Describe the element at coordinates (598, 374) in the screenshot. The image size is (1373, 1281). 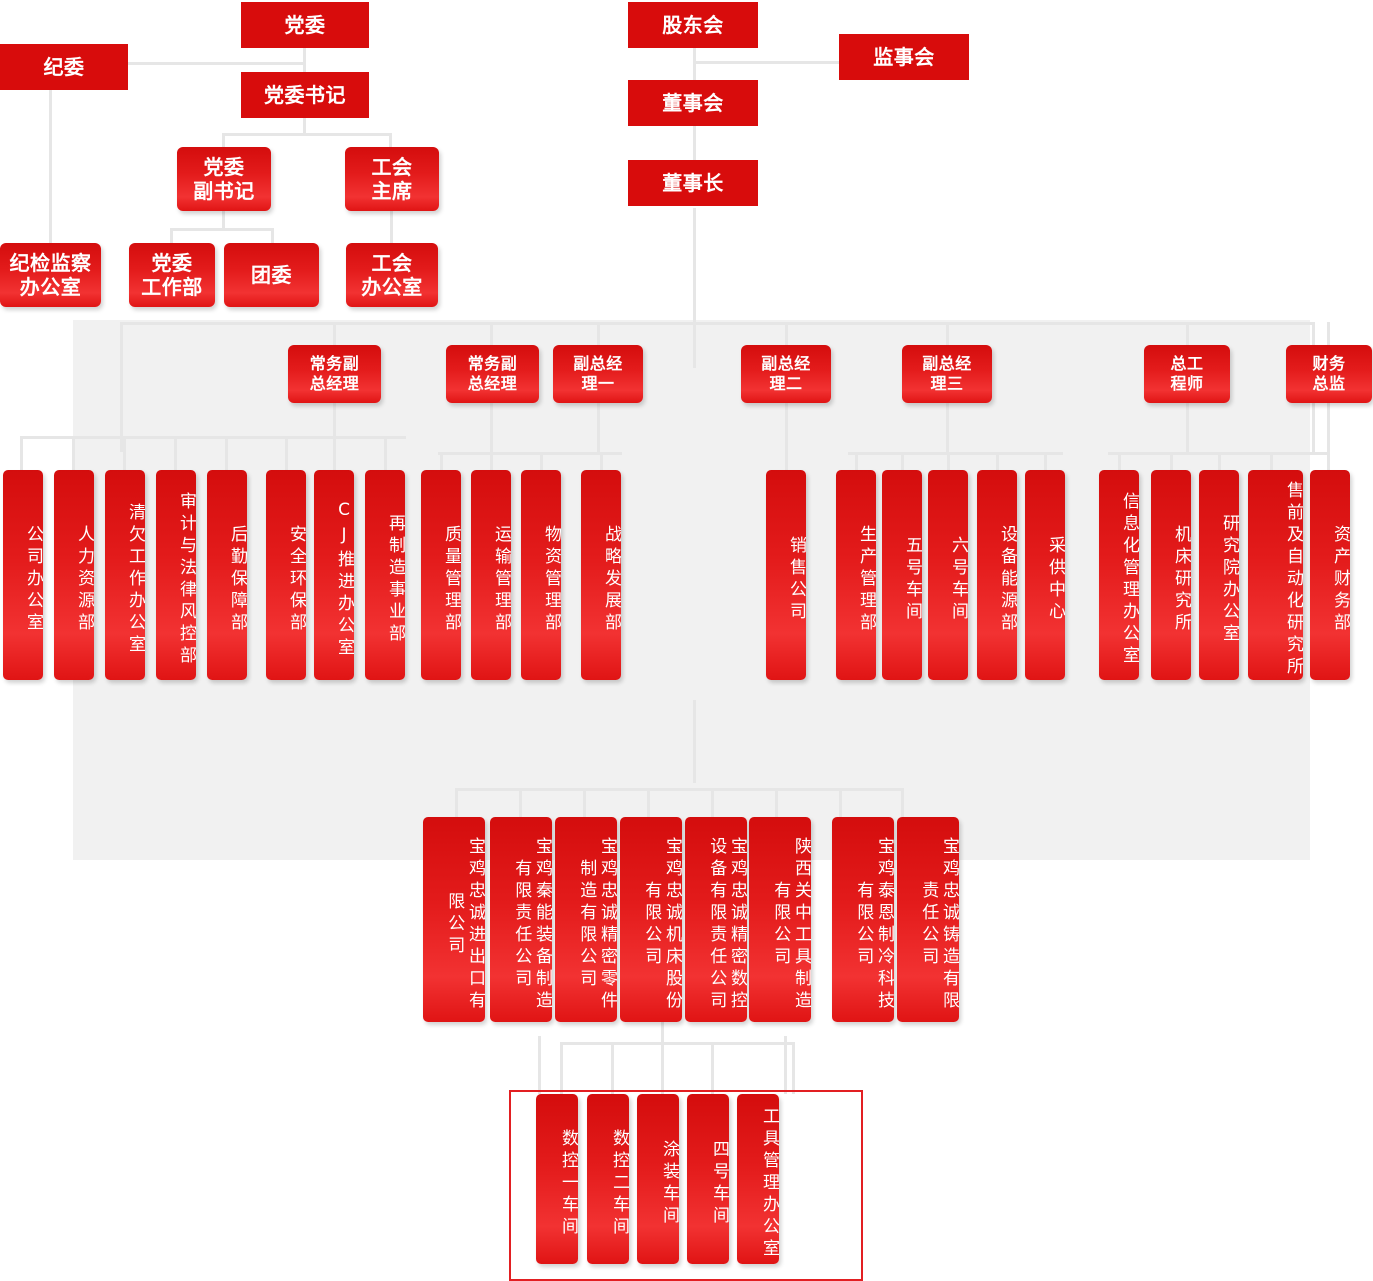
I see `exec-deputy-gm-1: 副总经 理一` at that location.